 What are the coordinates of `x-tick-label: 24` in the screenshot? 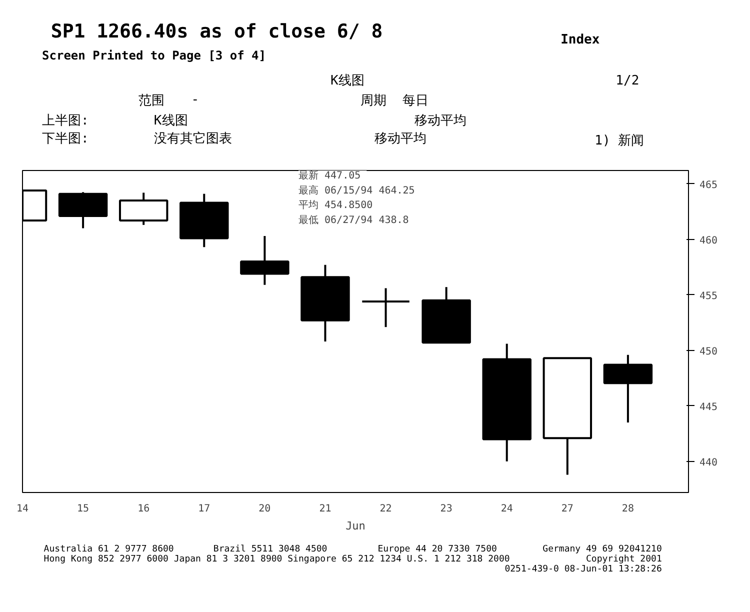 It's located at (506, 509).